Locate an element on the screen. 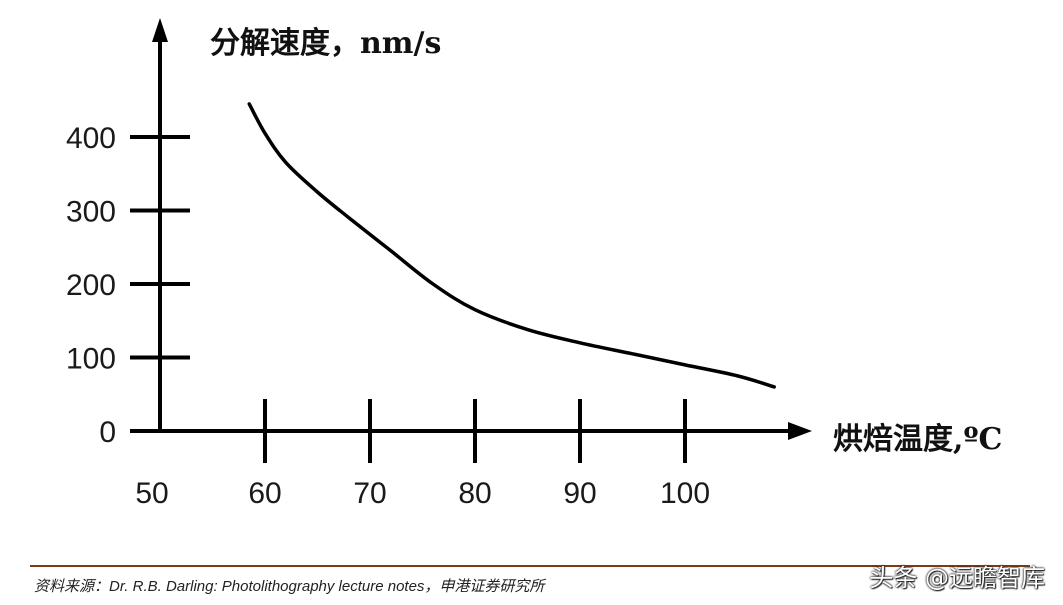  y-tick-label: 0 is located at coordinates (107, 432).